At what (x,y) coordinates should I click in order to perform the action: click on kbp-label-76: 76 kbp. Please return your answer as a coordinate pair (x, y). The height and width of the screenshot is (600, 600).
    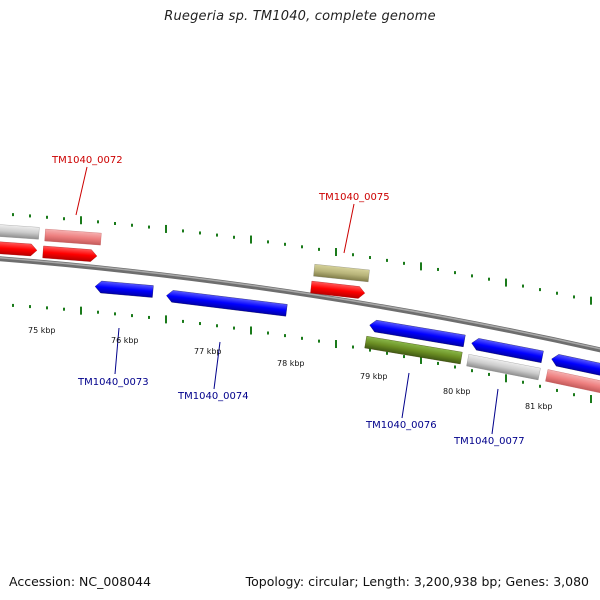
    Looking at the image, I should click on (125, 340).